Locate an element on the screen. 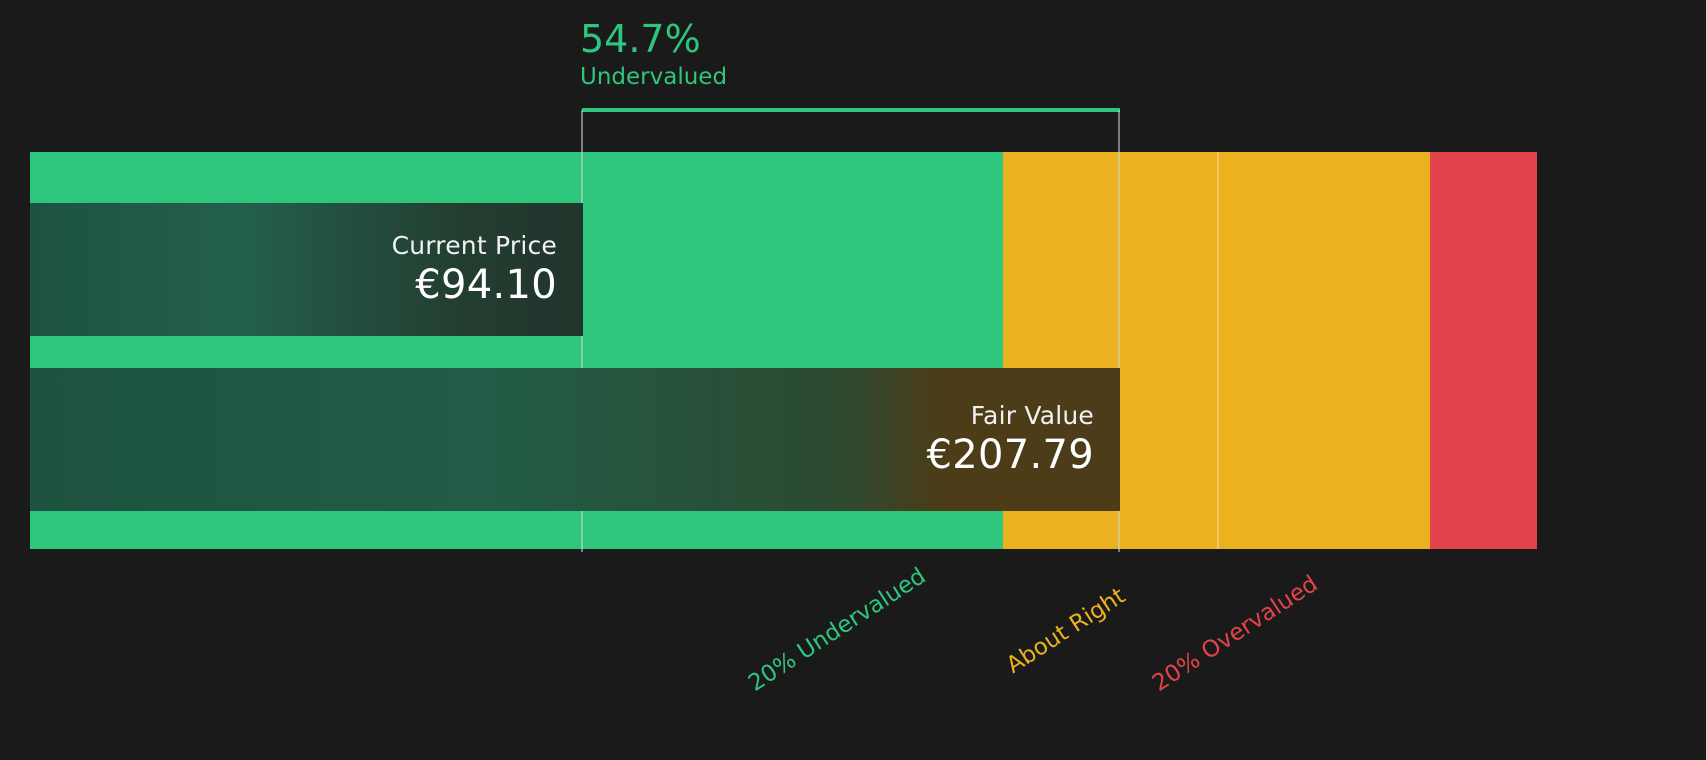 The width and height of the screenshot is (1706, 760). undervalued-callout: 54.7% Undervalued is located at coordinates (653, 54).